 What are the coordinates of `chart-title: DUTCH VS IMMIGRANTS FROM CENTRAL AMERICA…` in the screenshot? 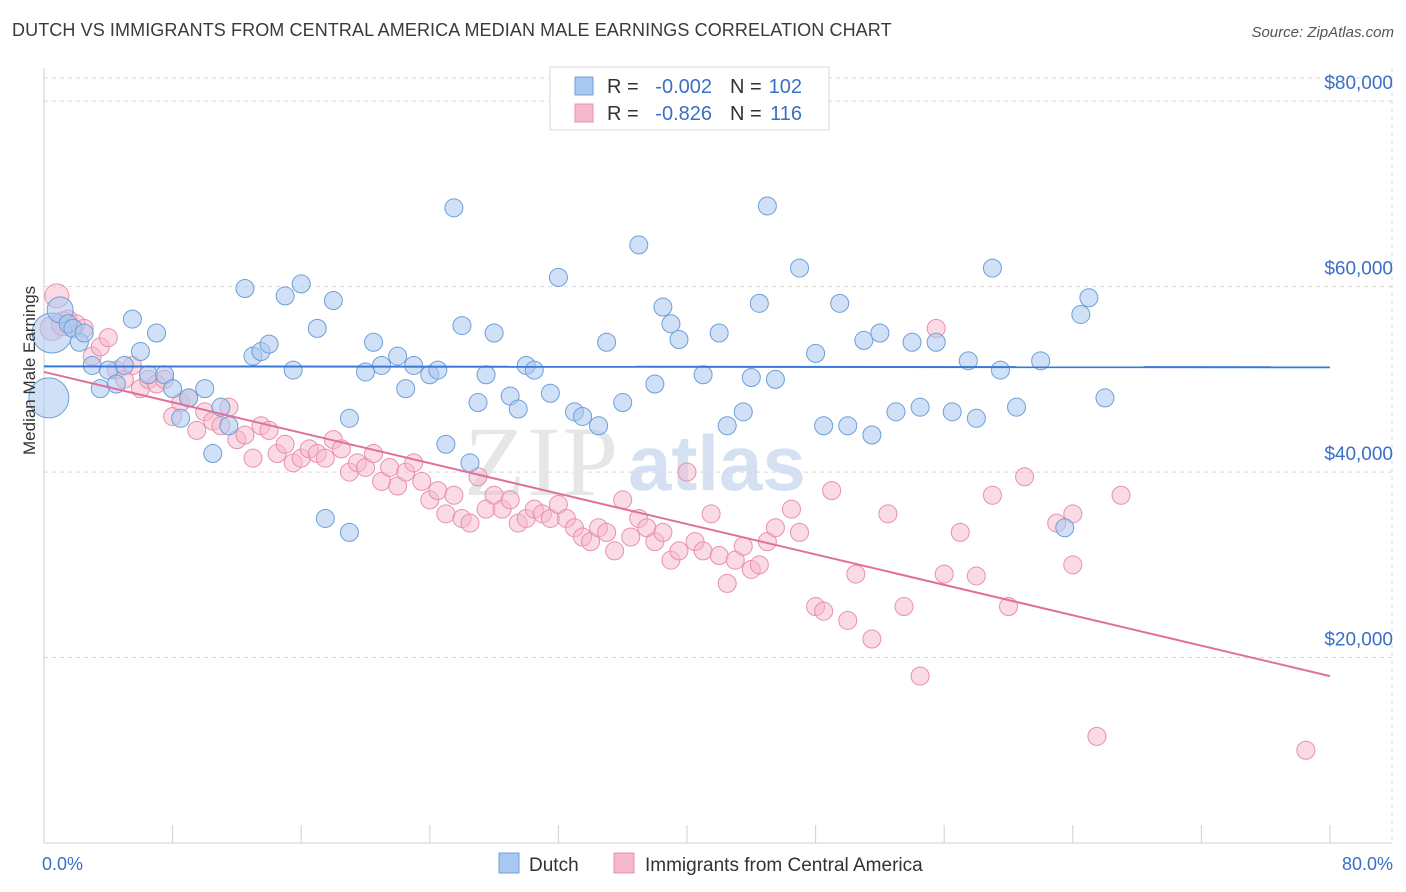 It's located at (452, 30).